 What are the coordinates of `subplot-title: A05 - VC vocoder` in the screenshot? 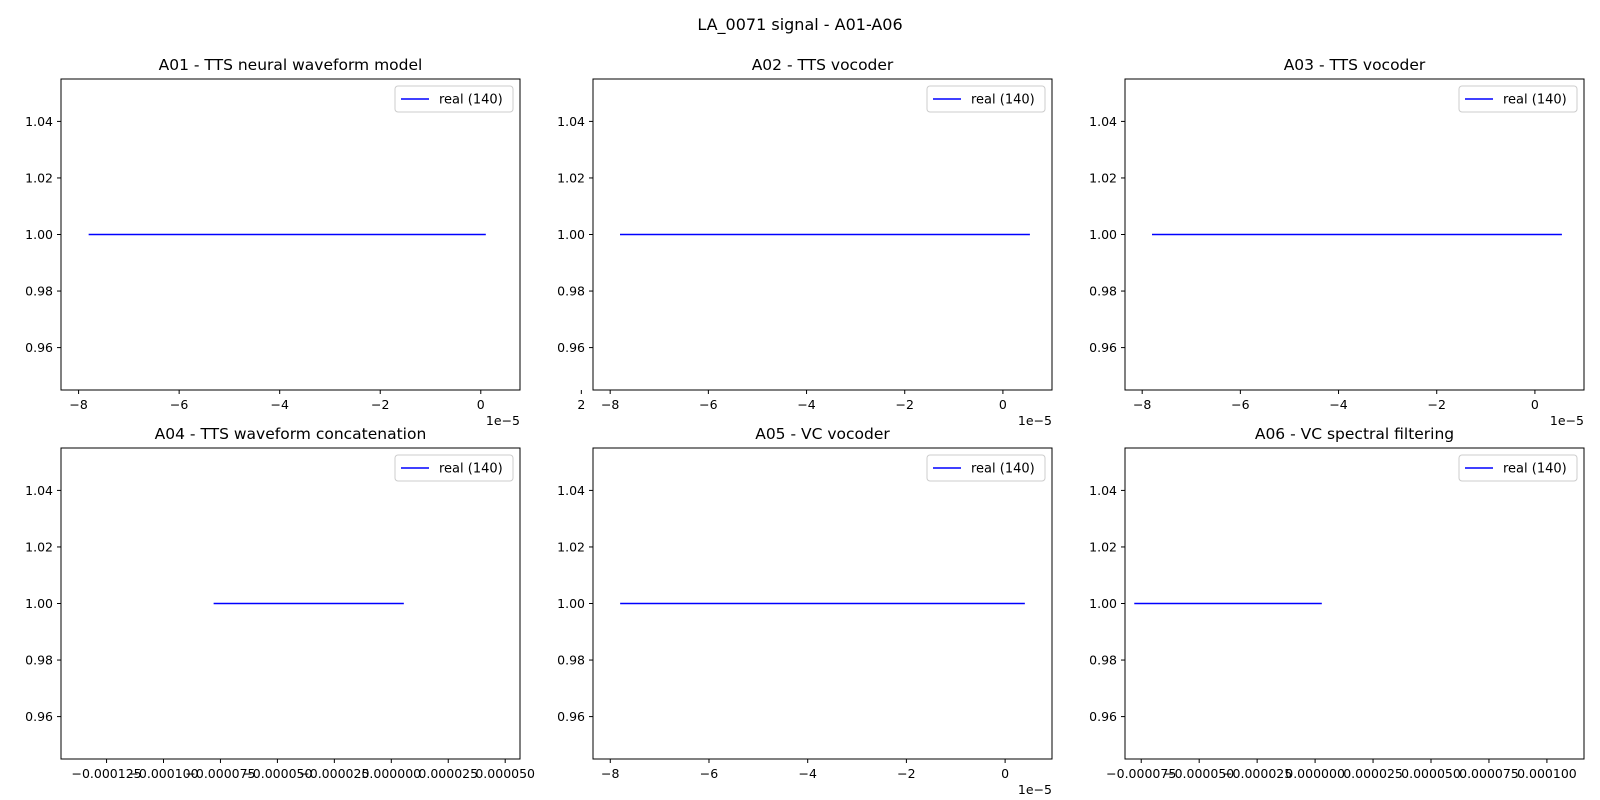 It's located at (822, 434).